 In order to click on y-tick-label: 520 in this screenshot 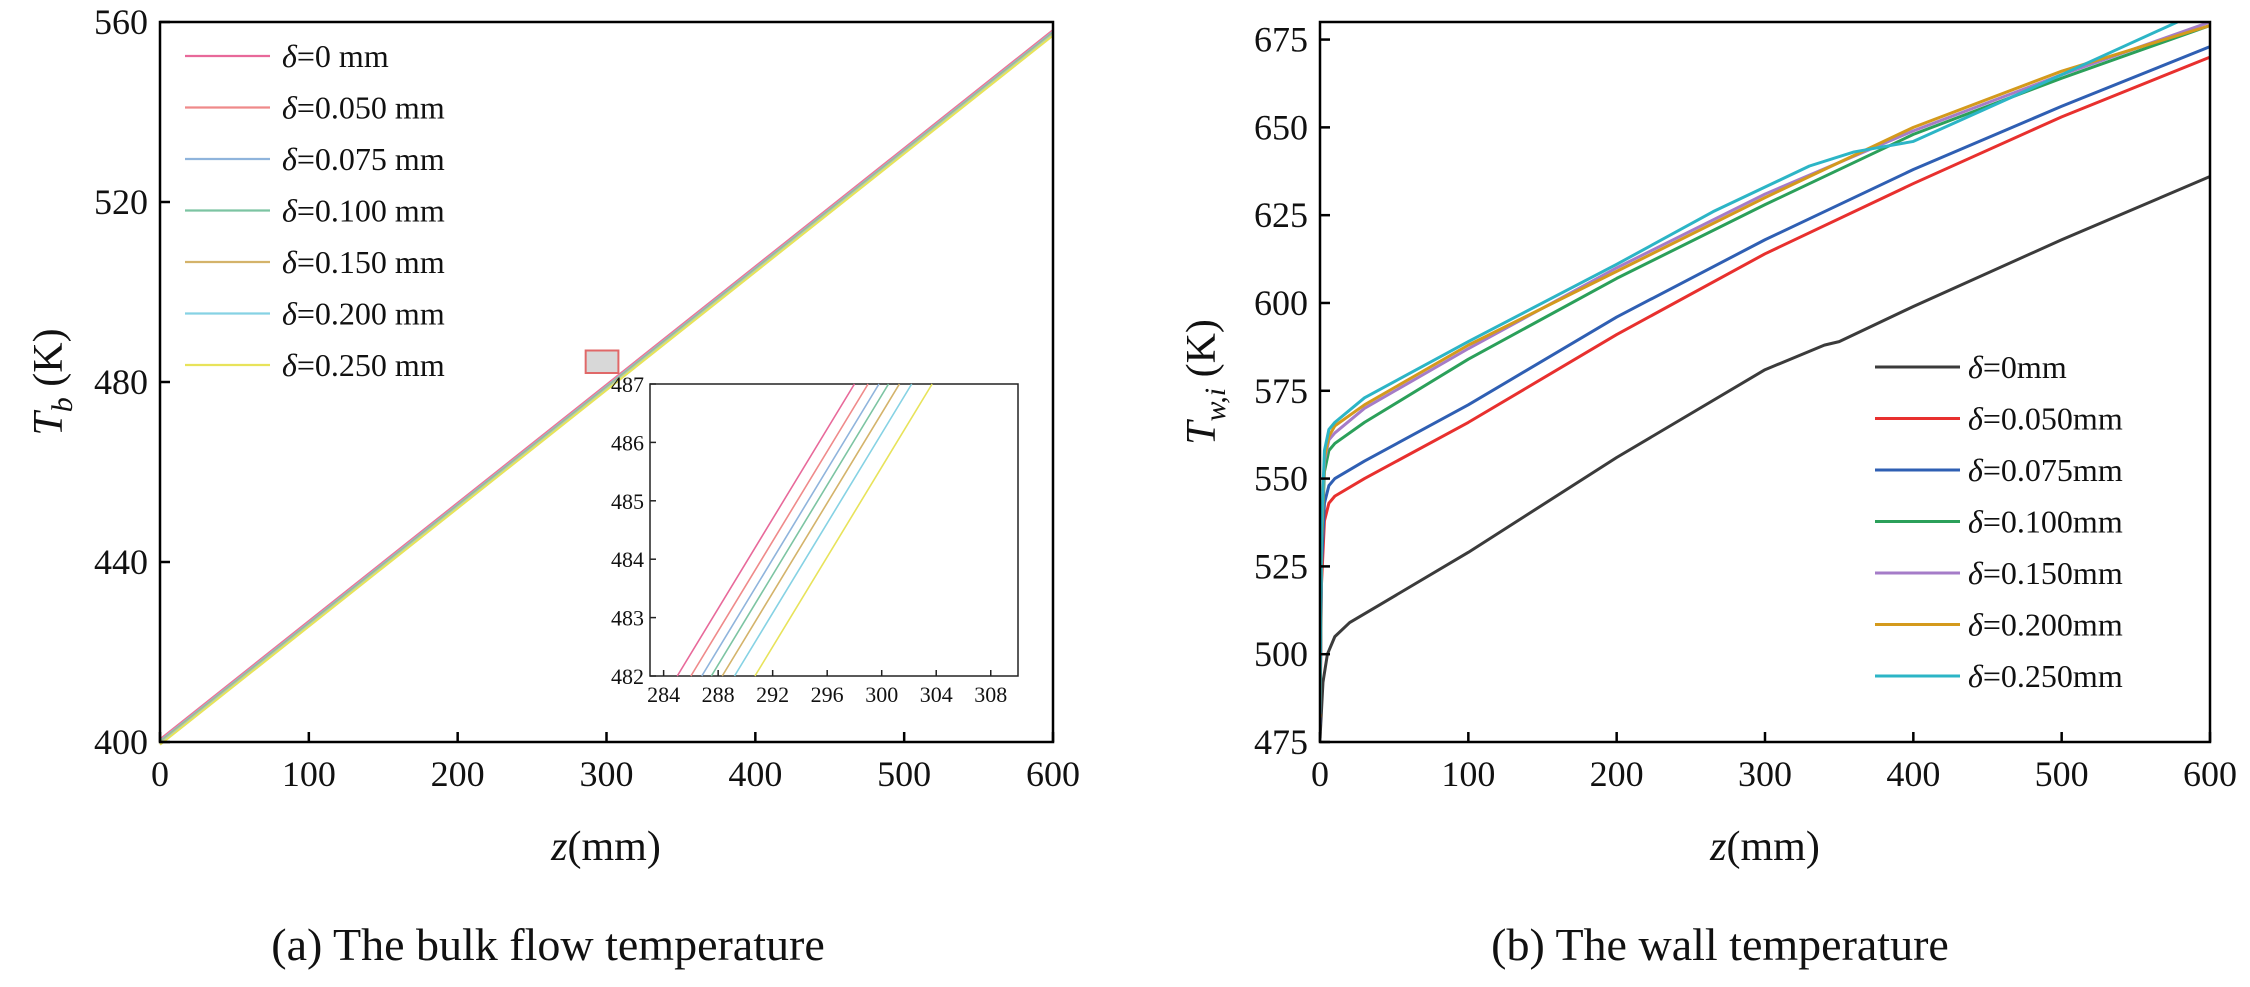, I will do `click(121, 202)`.